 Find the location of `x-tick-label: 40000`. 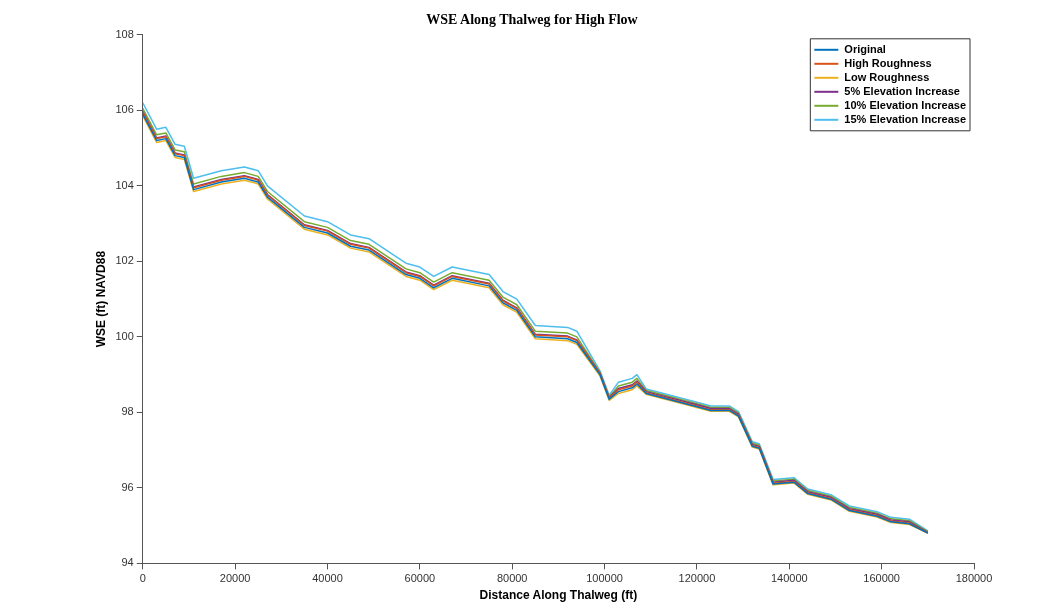

x-tick-label: 40000 is located at coordinates (327, 578).